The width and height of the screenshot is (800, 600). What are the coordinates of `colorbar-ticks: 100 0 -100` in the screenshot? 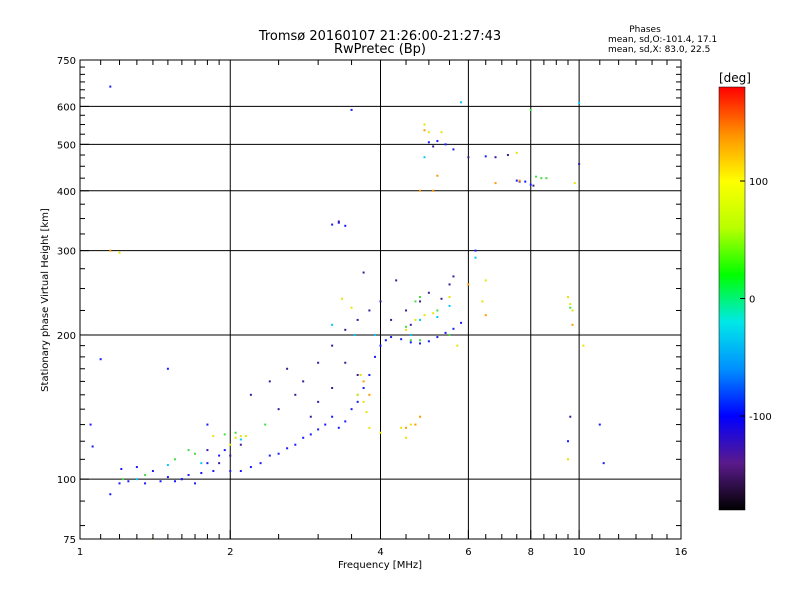 It's located at (756, 300).